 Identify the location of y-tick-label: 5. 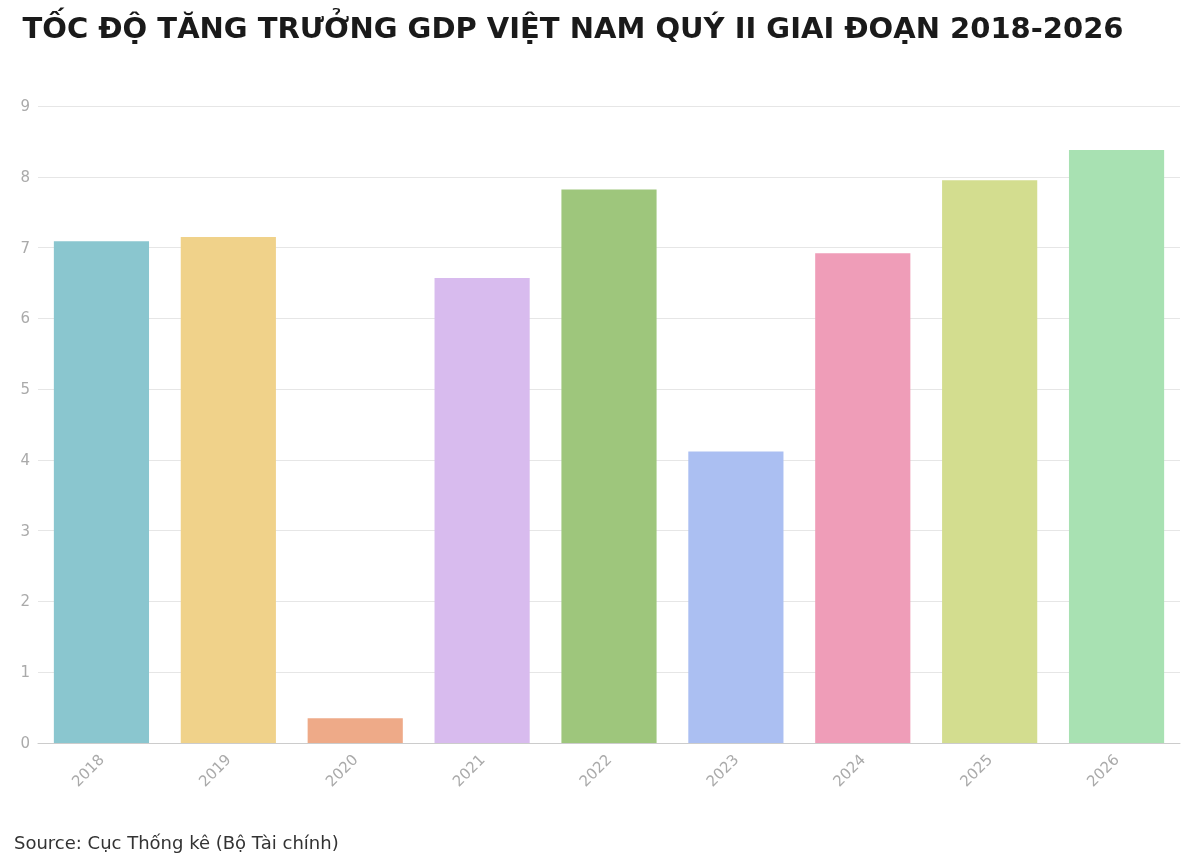
(25, 389).